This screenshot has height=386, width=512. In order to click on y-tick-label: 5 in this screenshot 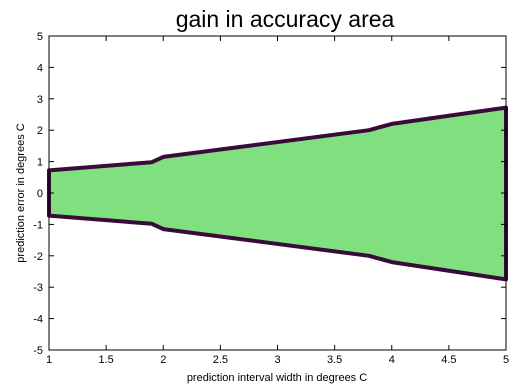, I will do `click(40, 37)`.